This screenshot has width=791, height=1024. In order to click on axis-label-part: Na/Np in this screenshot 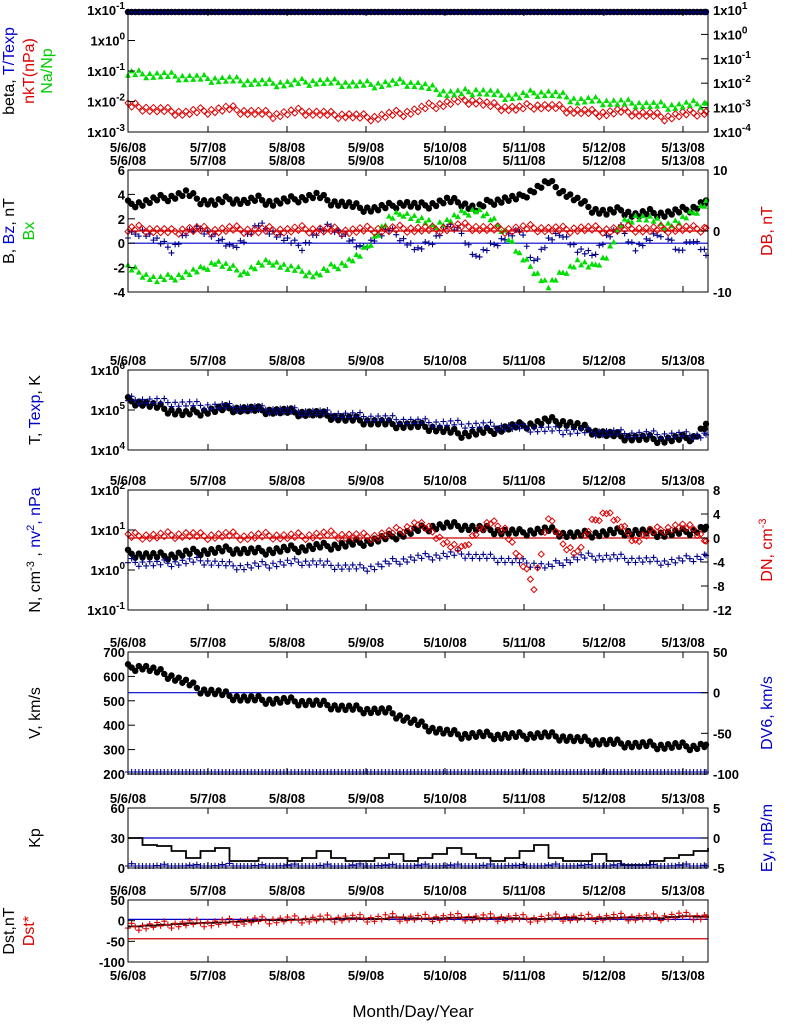, I will do `click(47, 70)`.